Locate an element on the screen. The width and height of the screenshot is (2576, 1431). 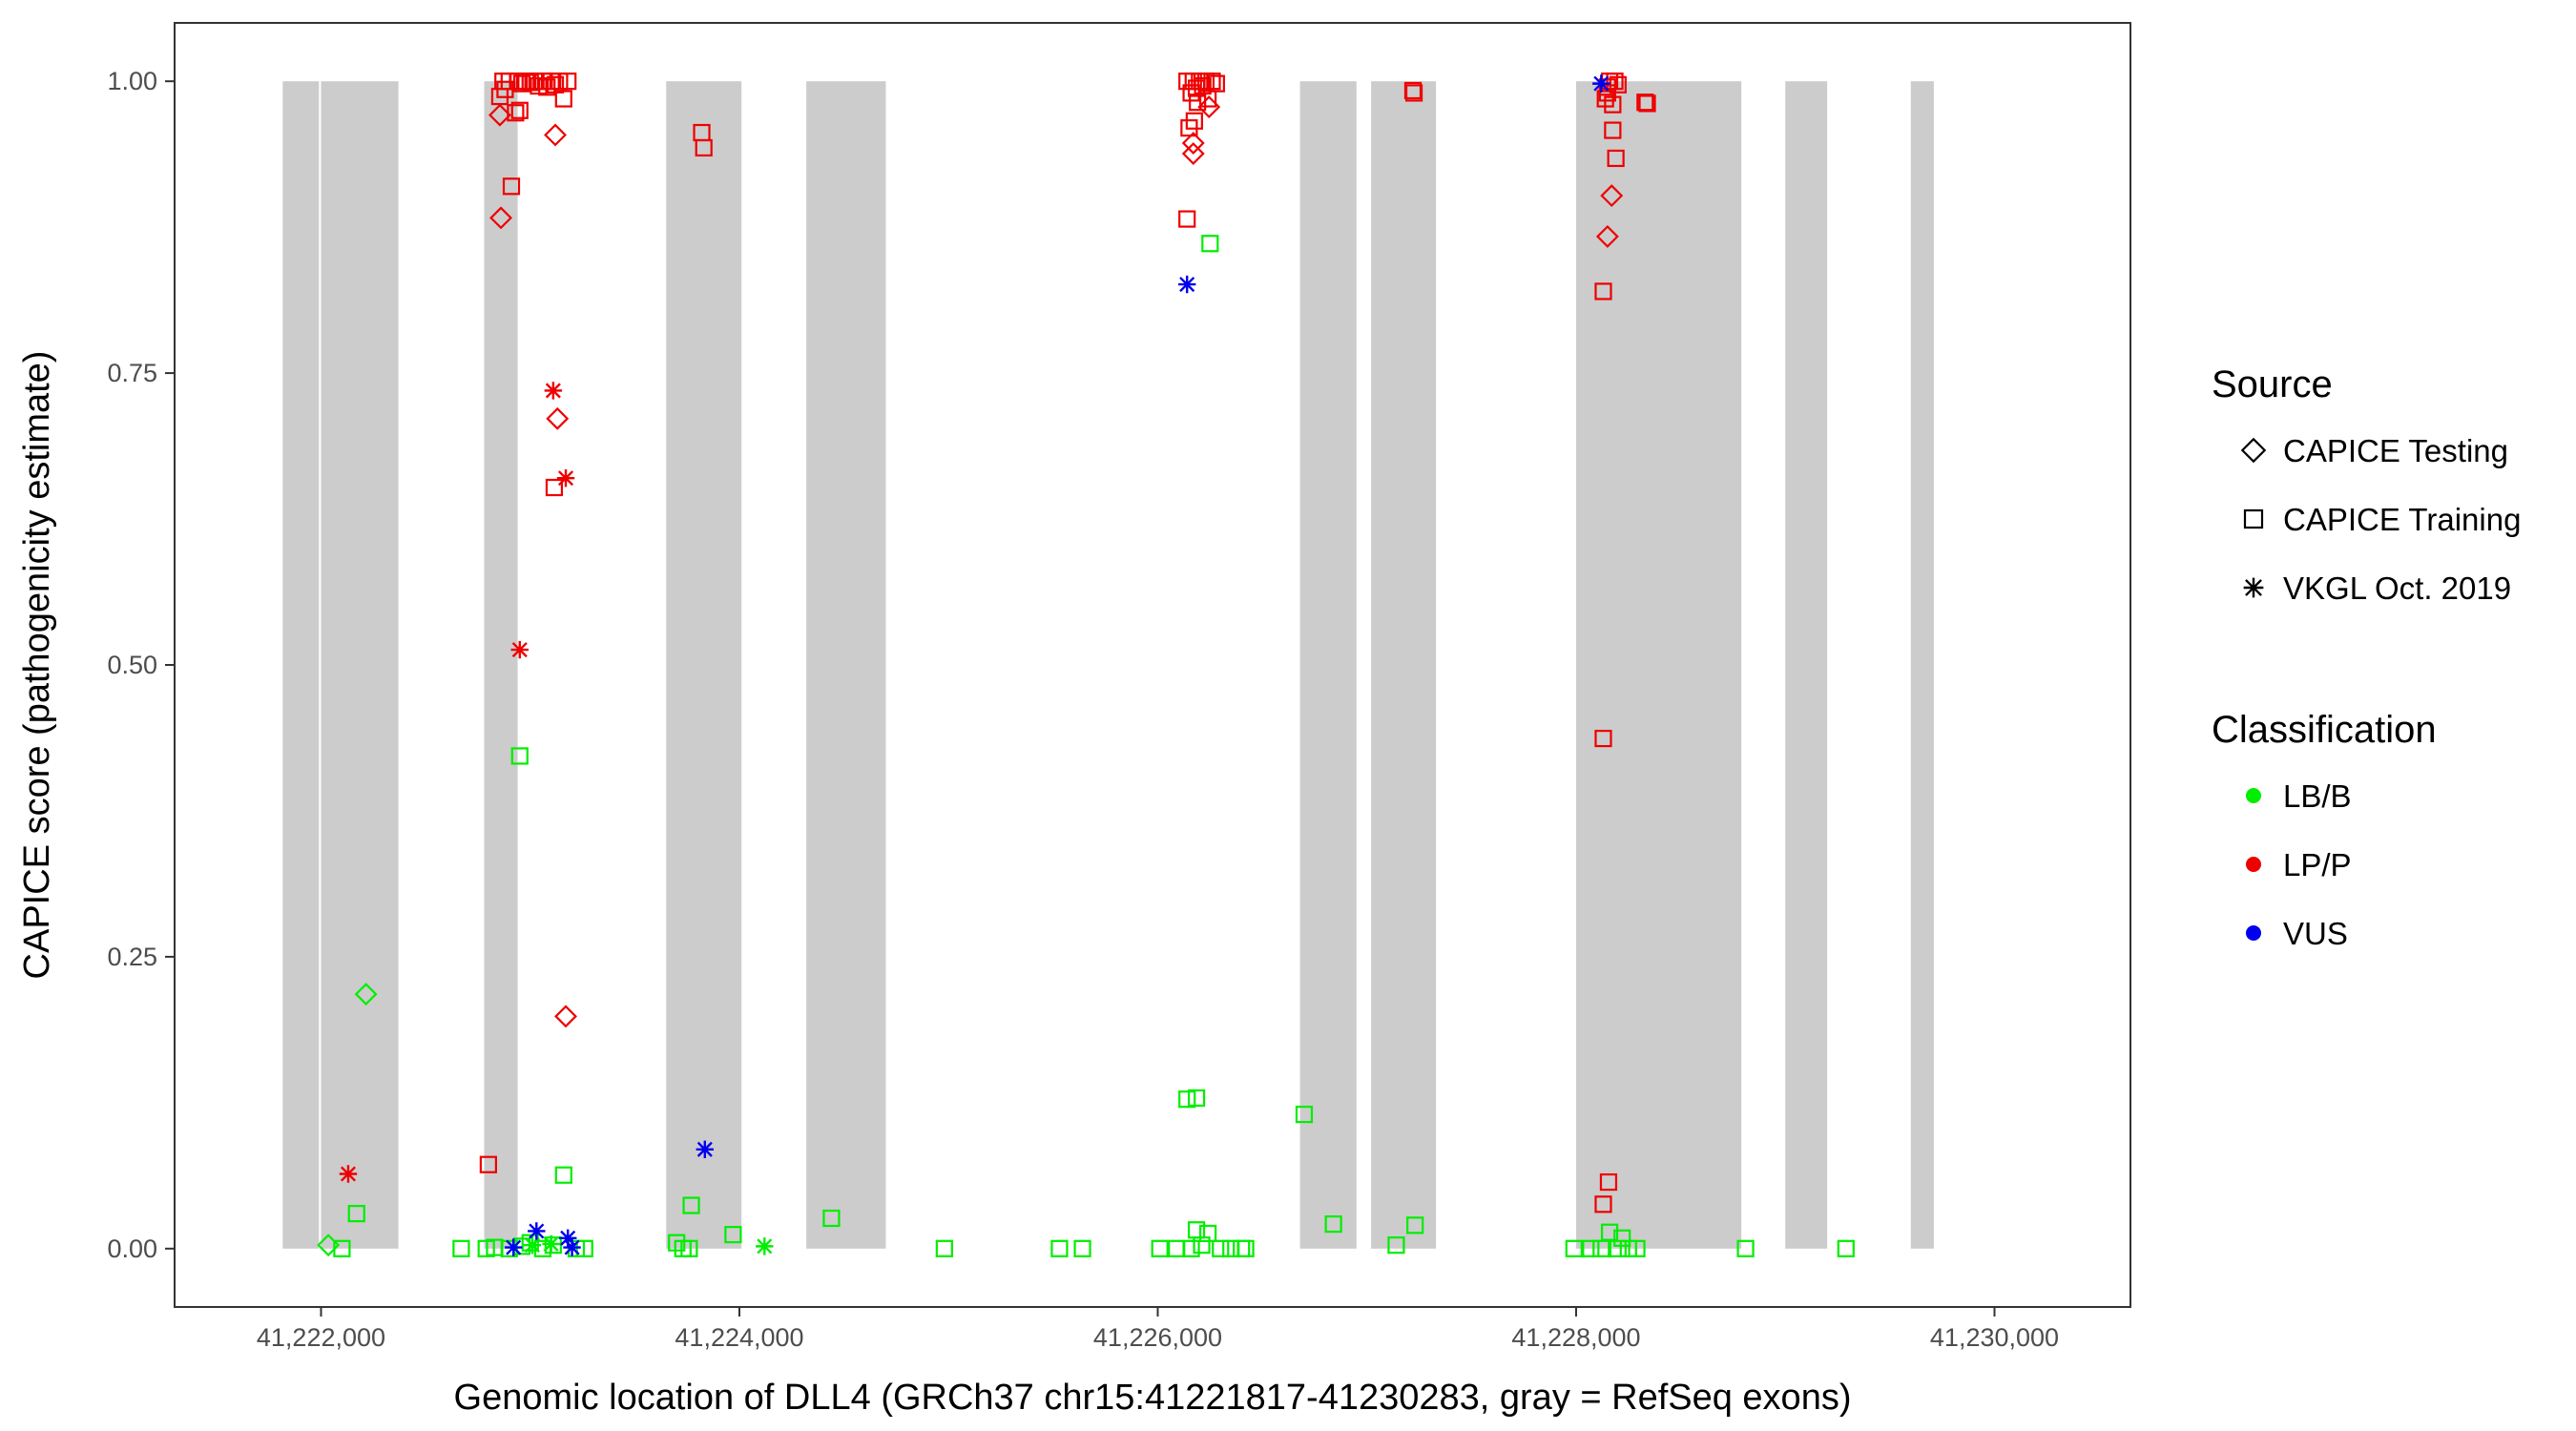
legend-source-title: Source is located at coordinates (2272, 384).